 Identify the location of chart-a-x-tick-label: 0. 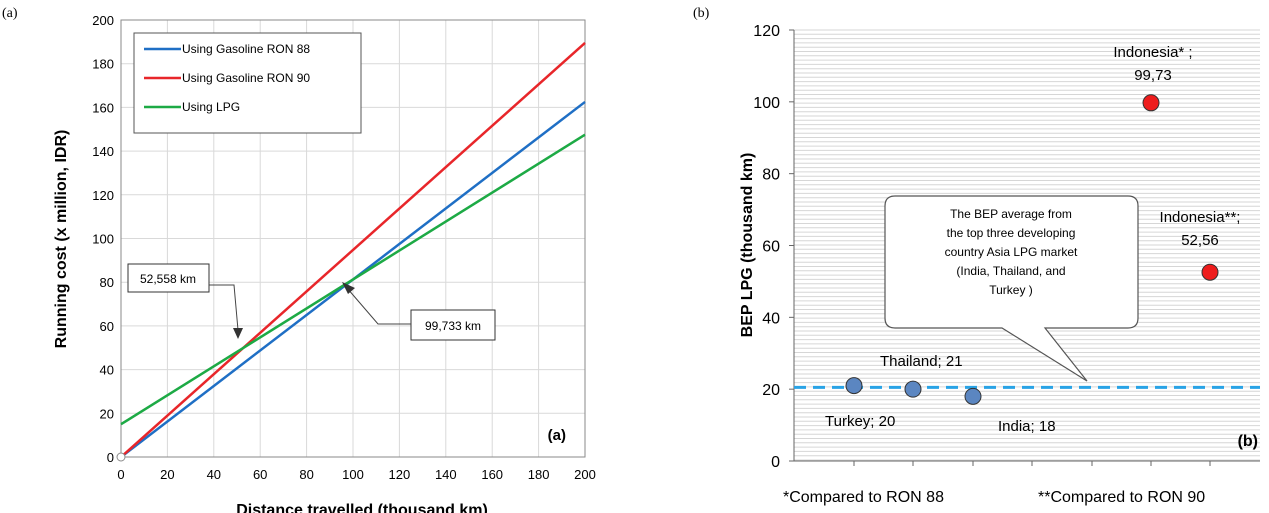
(120, 474).